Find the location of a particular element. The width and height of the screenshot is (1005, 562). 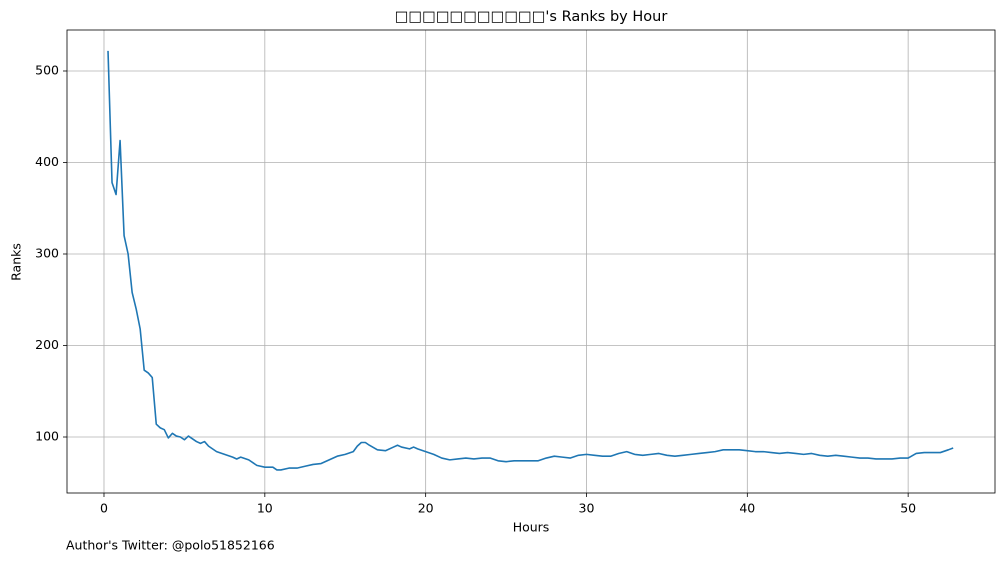

x-tick-label: 30 is located at coordinates (587, 508).